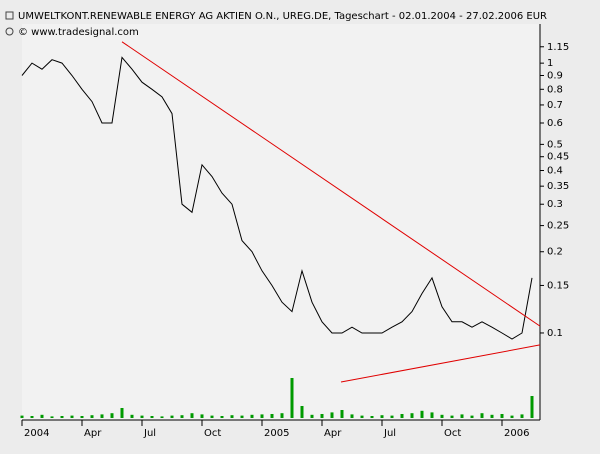 This screenshot has width=600, height=454. Describe the element at coordinates (555, 252) in the screenshot. I see `y-tick-label: 0.2` at that location.